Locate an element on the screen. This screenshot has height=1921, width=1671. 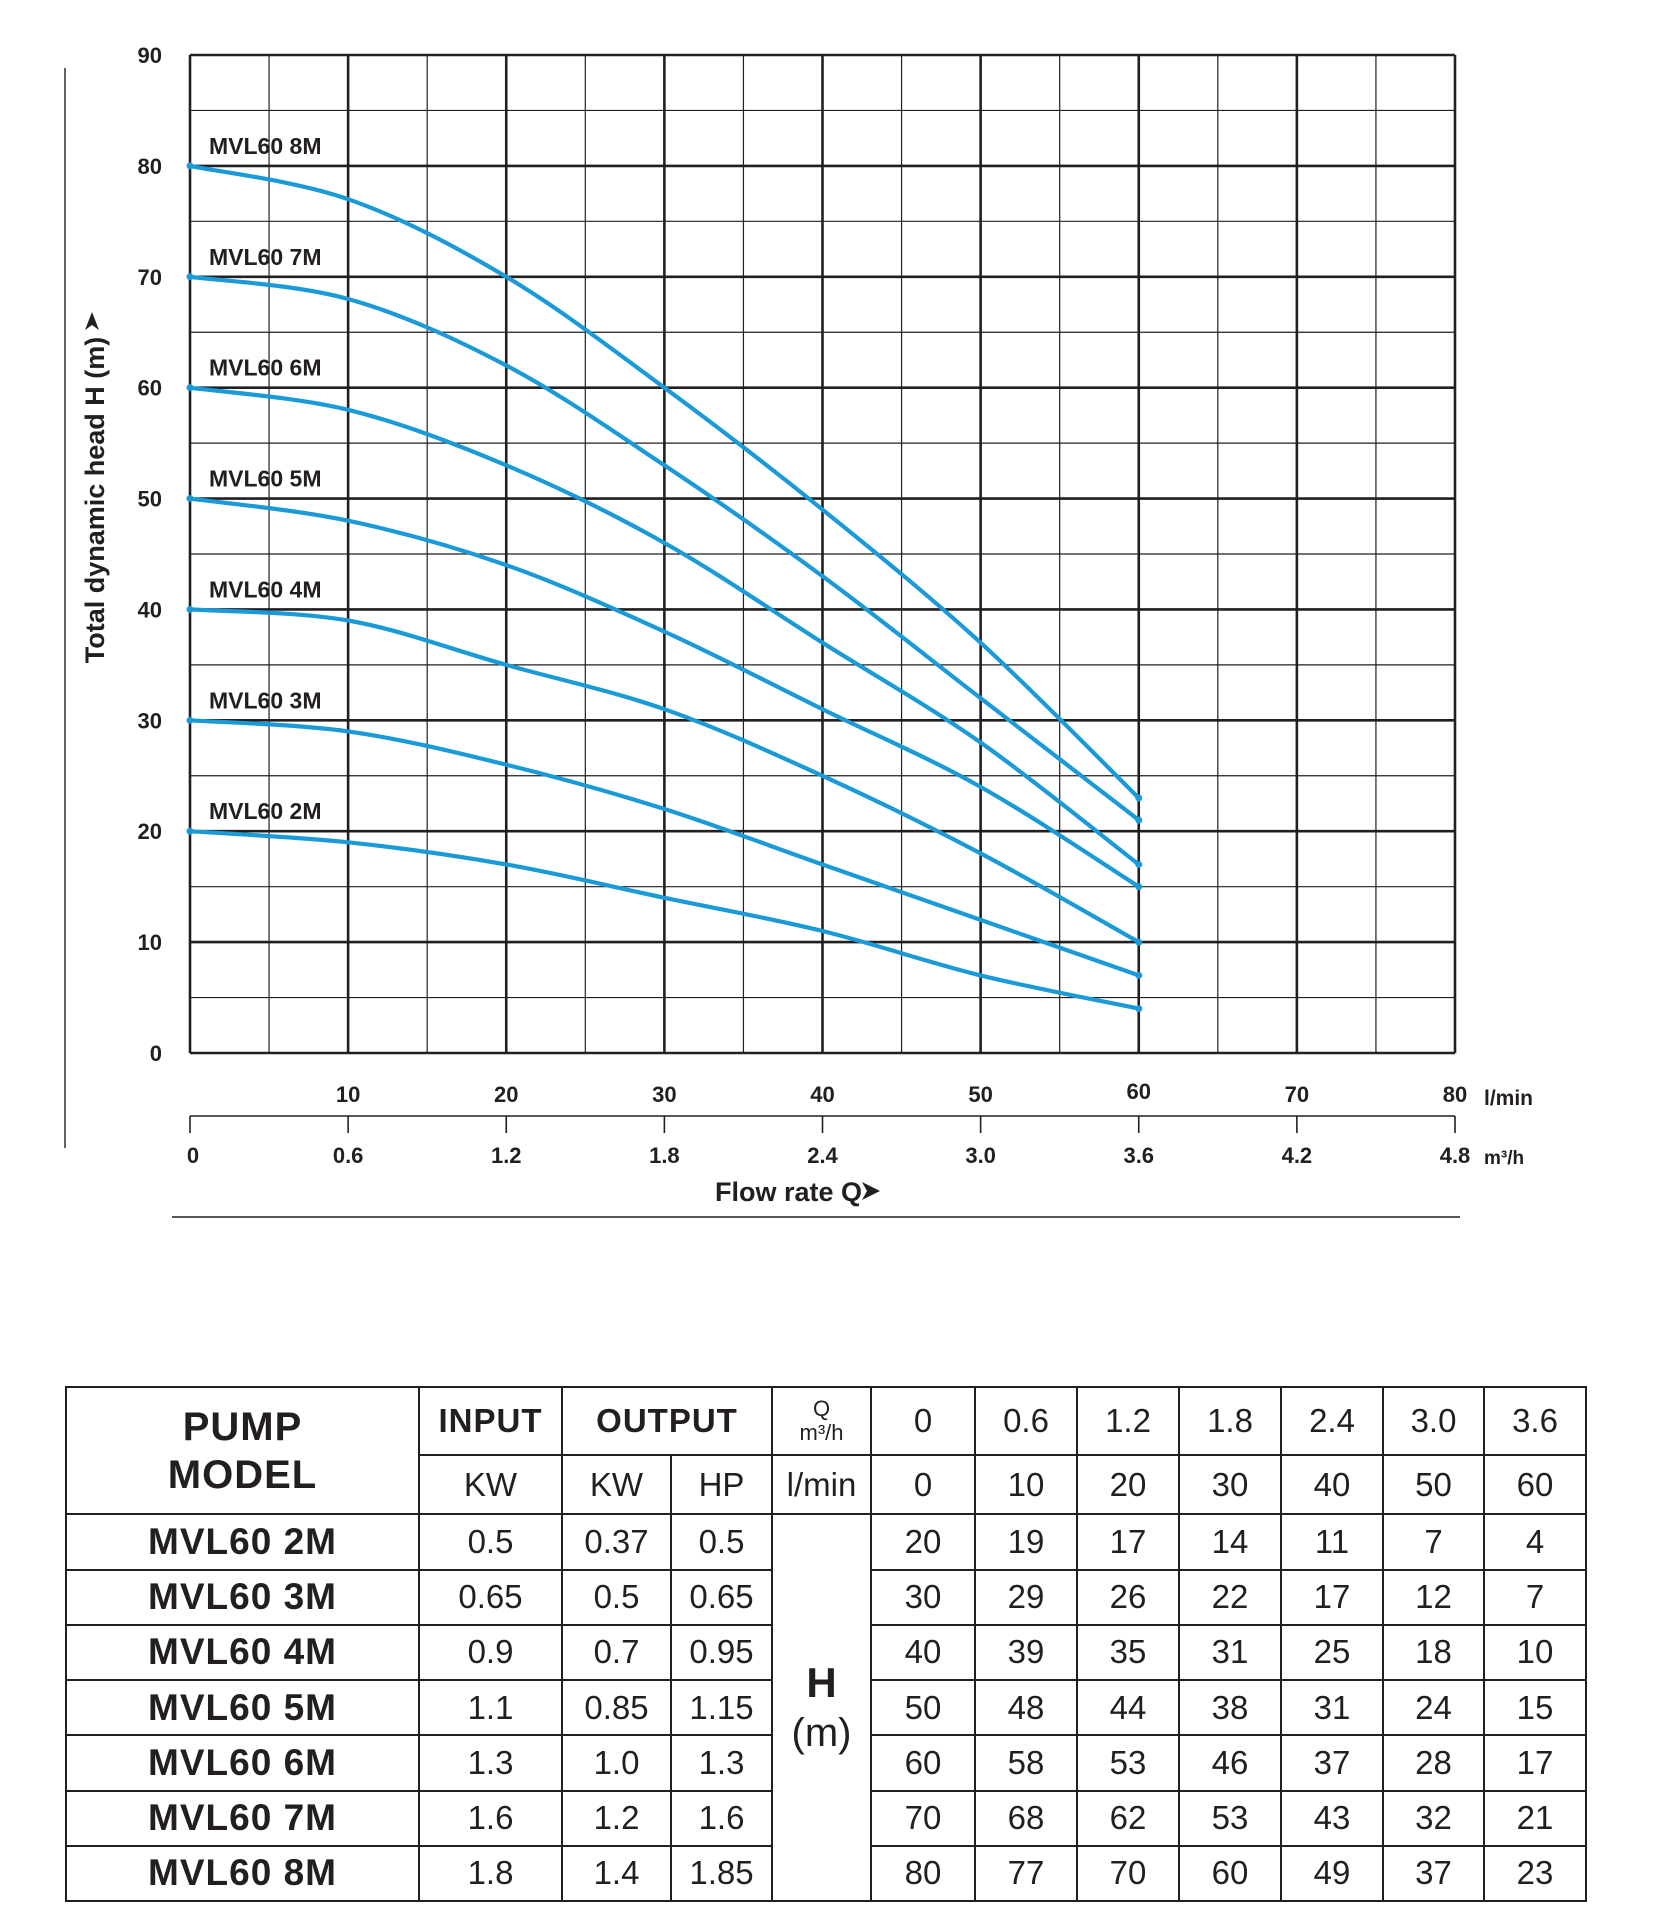
output-header: OUTPUT is located at coordinates (667, 1421).